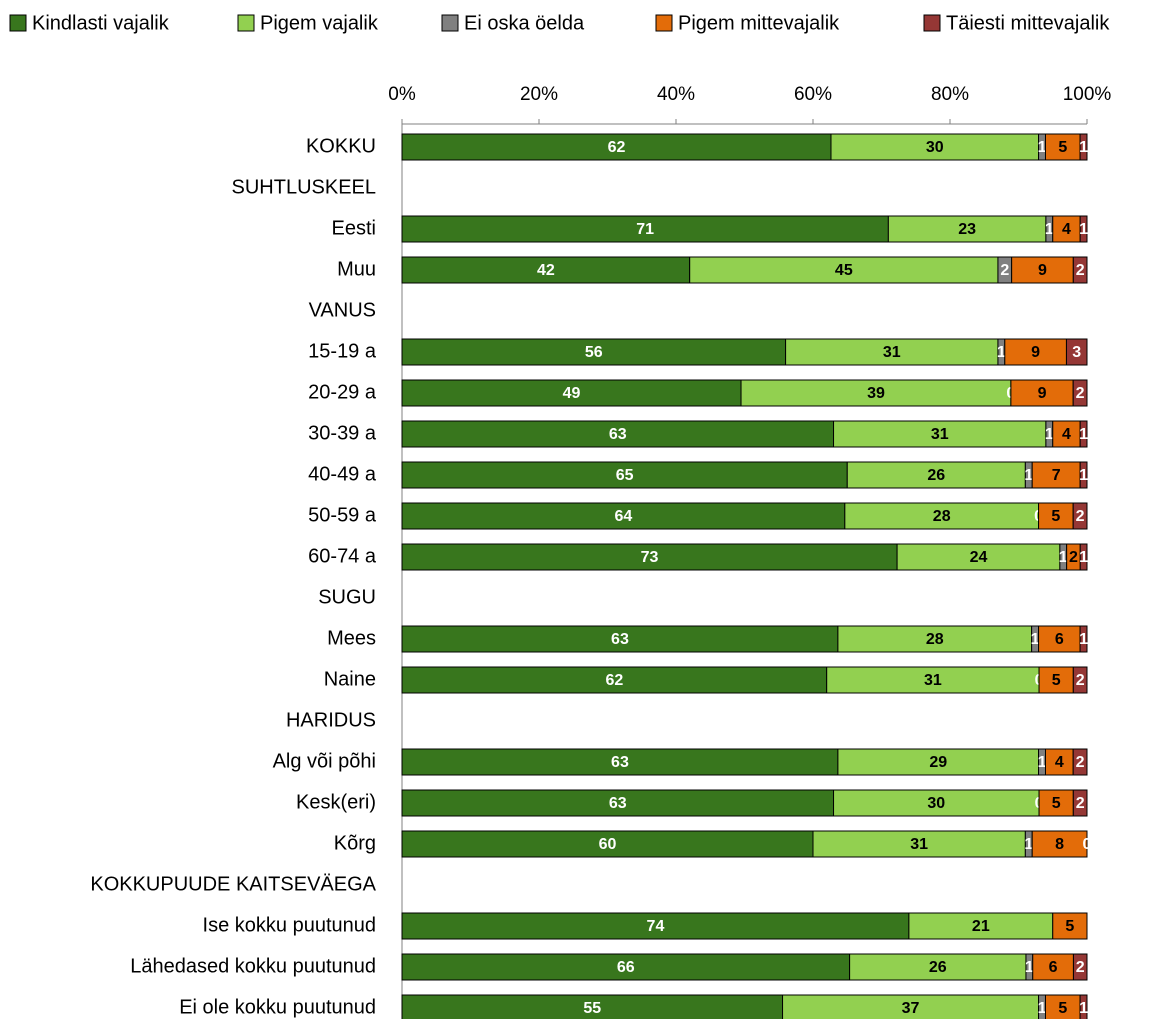 Image resolution: width=1163 pixels, height=1019 pixels. What do you see at coordinates (981, 926) in the screenshot?
I see `data-label: 21` at bounding box center [981, 926].